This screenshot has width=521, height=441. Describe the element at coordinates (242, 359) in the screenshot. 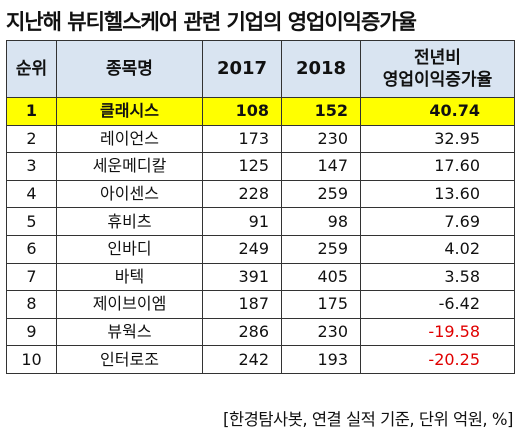

I see `cell-2017: 242` at that location.